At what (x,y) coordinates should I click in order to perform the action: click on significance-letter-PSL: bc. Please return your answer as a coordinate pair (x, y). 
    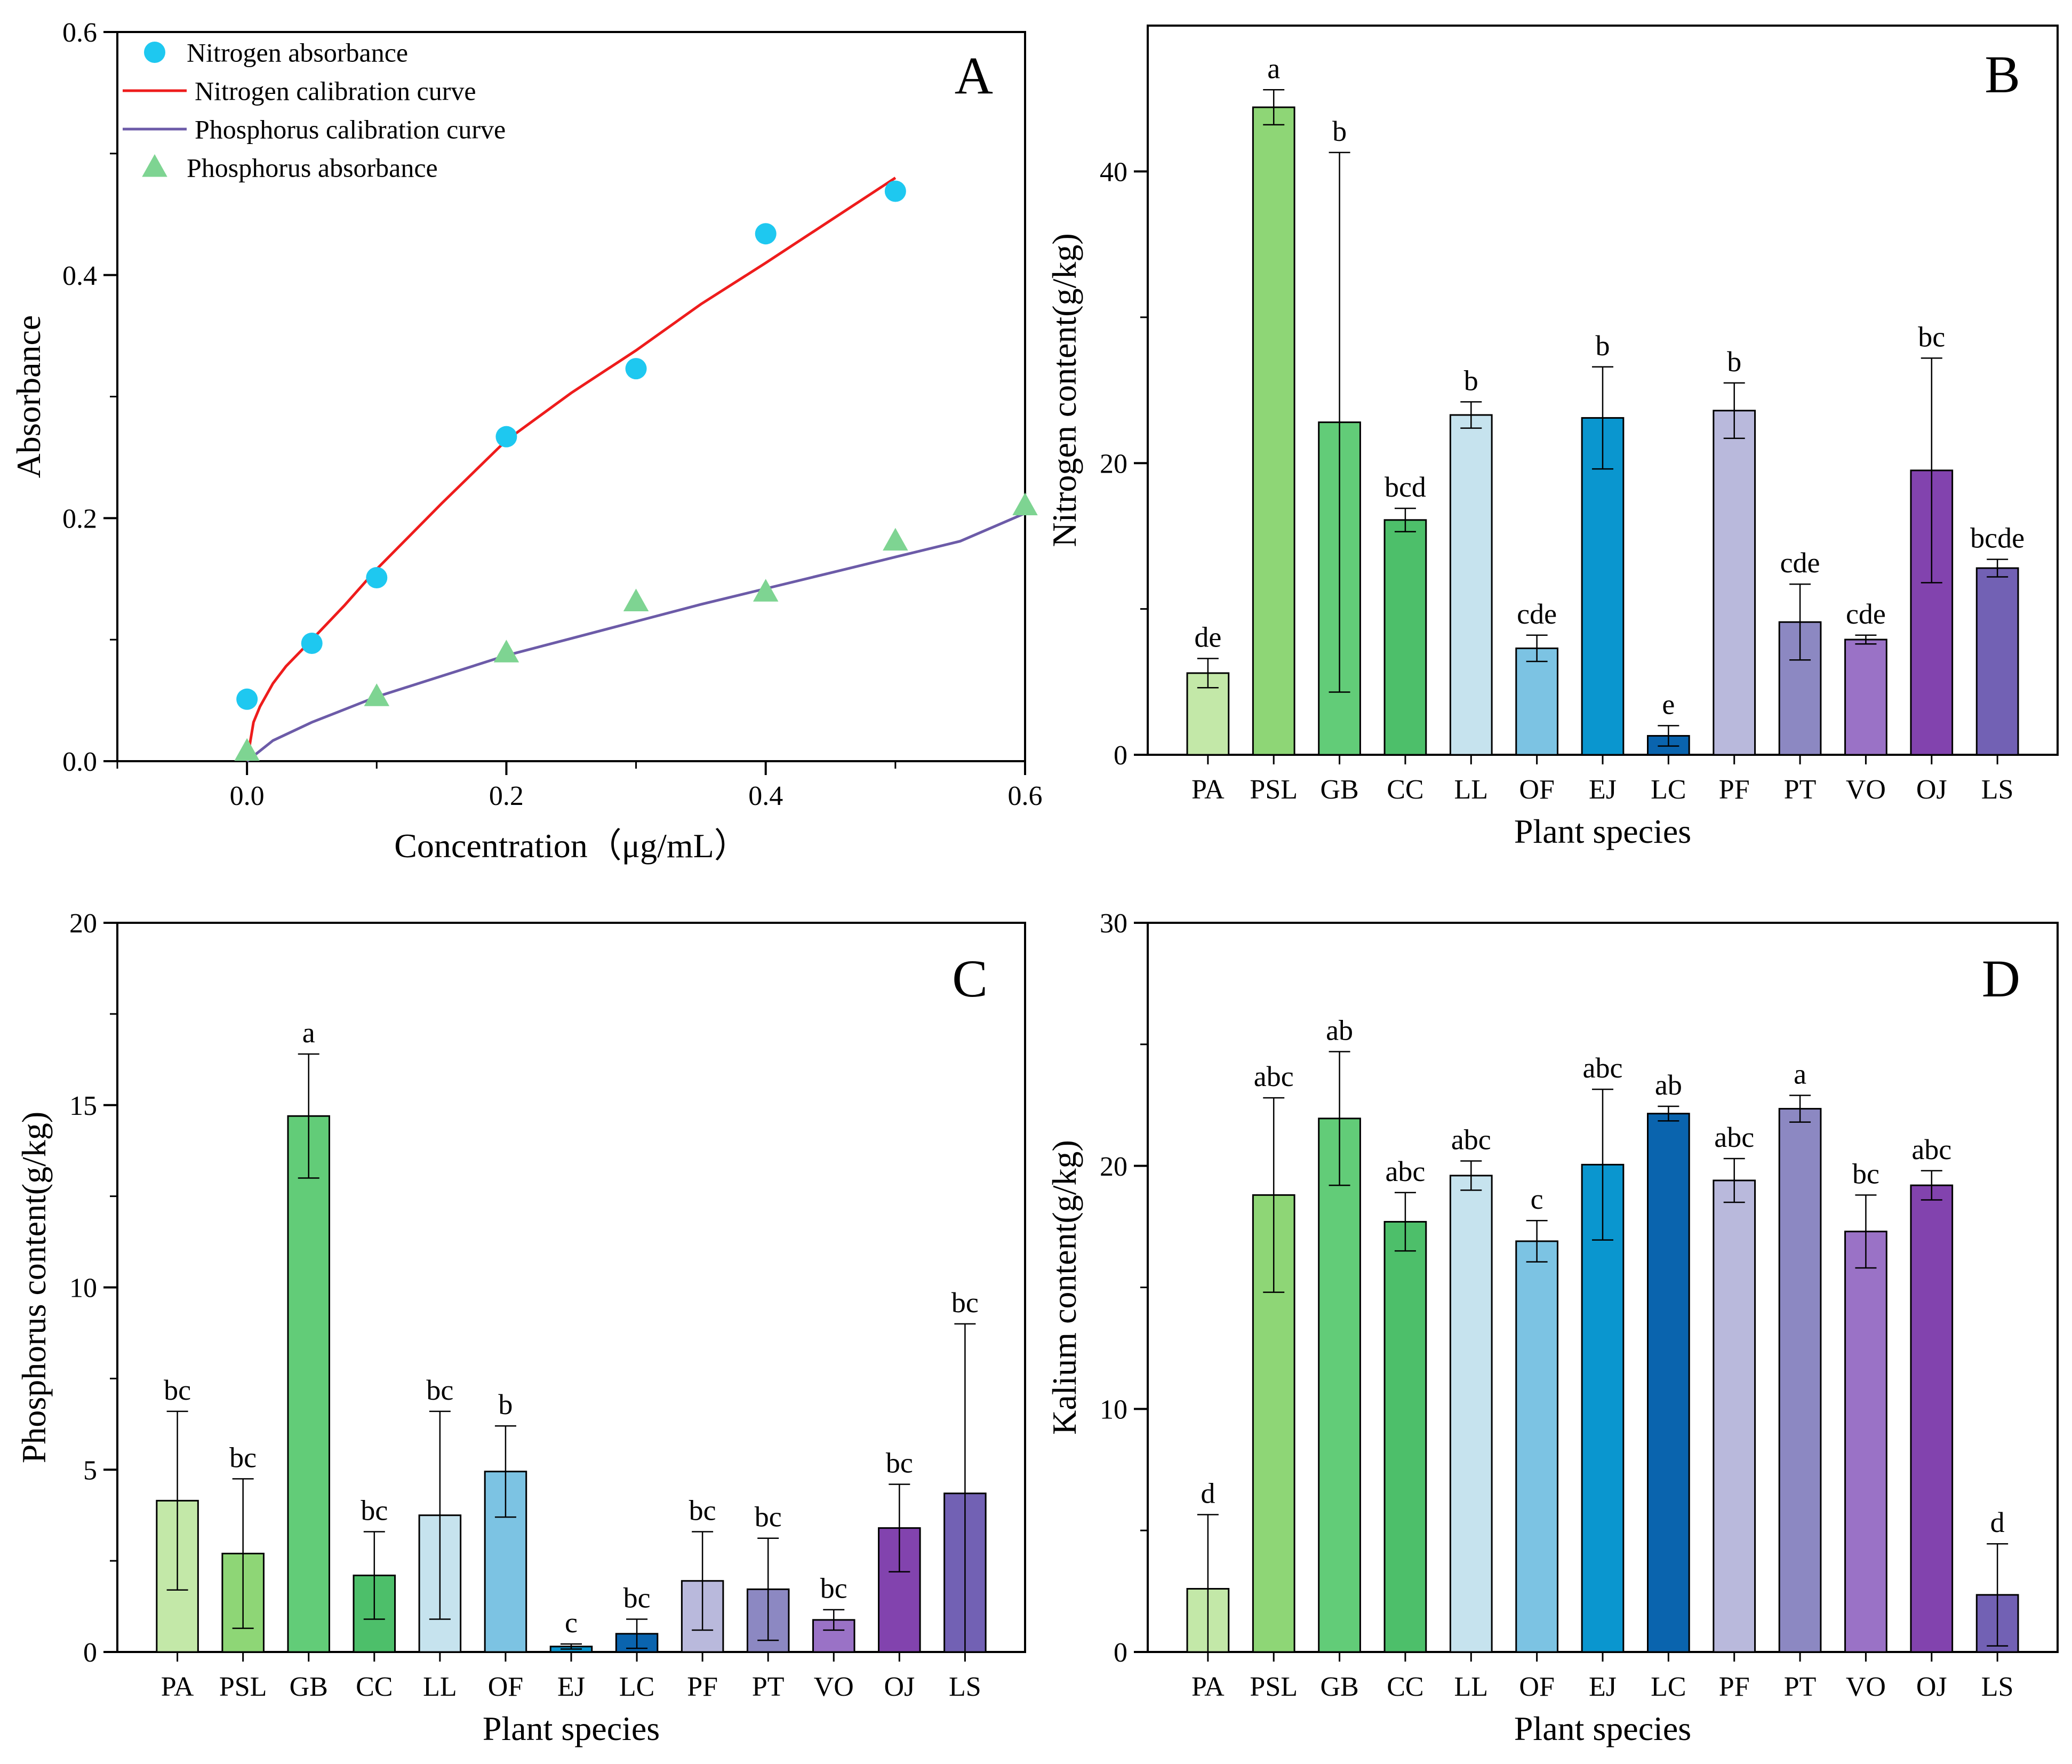
    Looking at the image, I should click on (243, 1457).